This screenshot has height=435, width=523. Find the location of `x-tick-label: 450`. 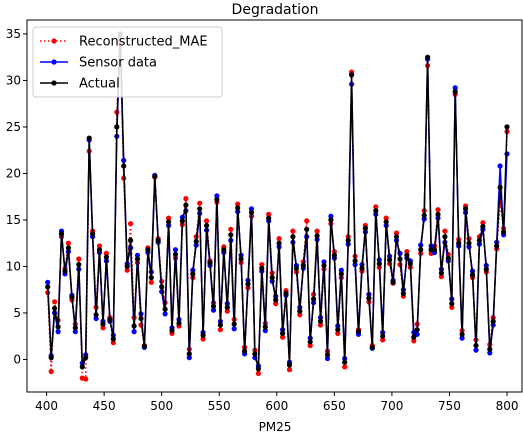

x-tick-label: 450 is located at coordinates (104, 406).